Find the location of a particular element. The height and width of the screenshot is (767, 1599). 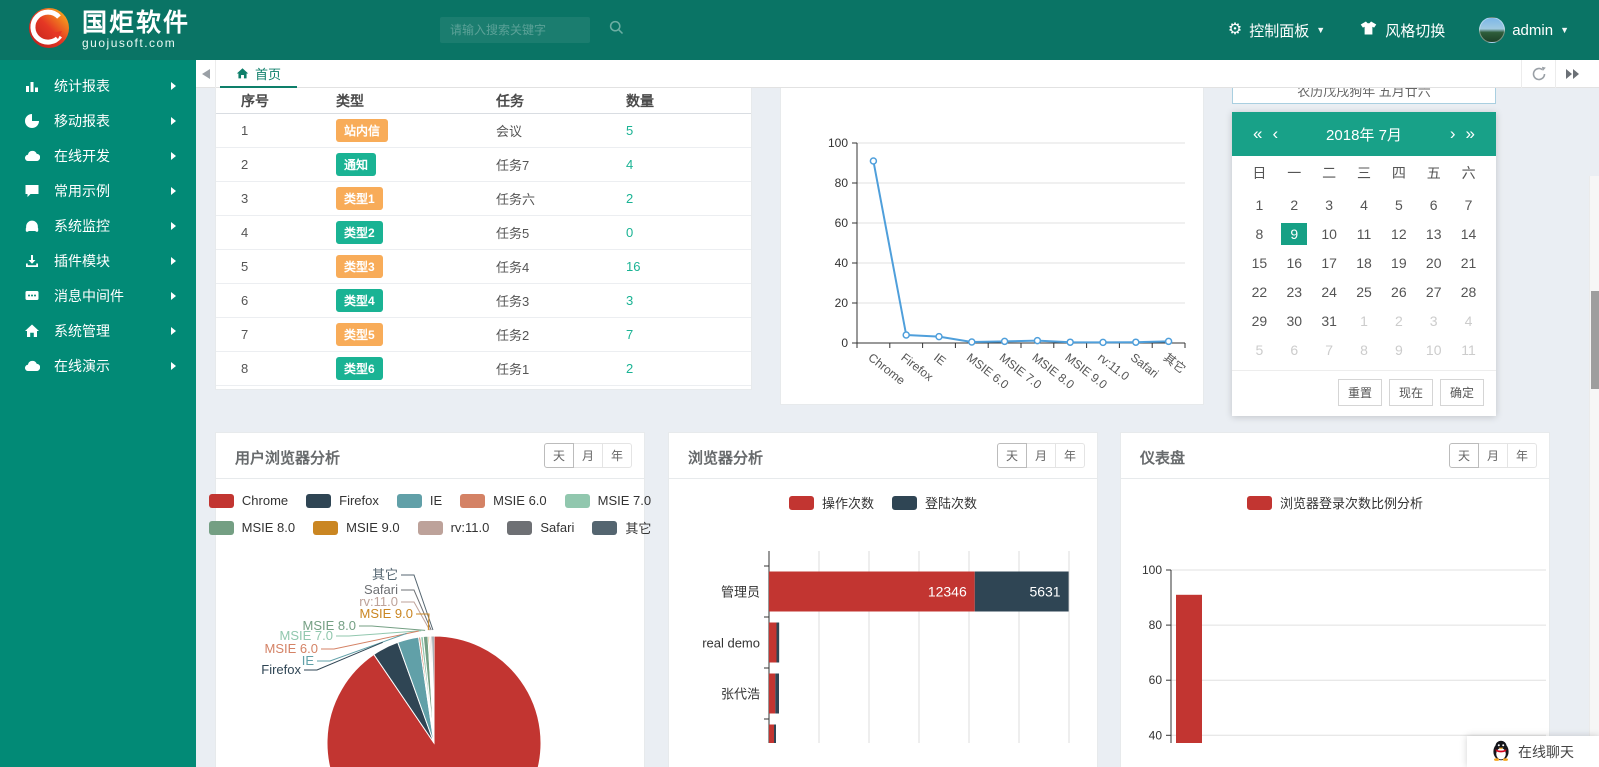

calendar-day: 16 is located at coordinates (1294, 262).